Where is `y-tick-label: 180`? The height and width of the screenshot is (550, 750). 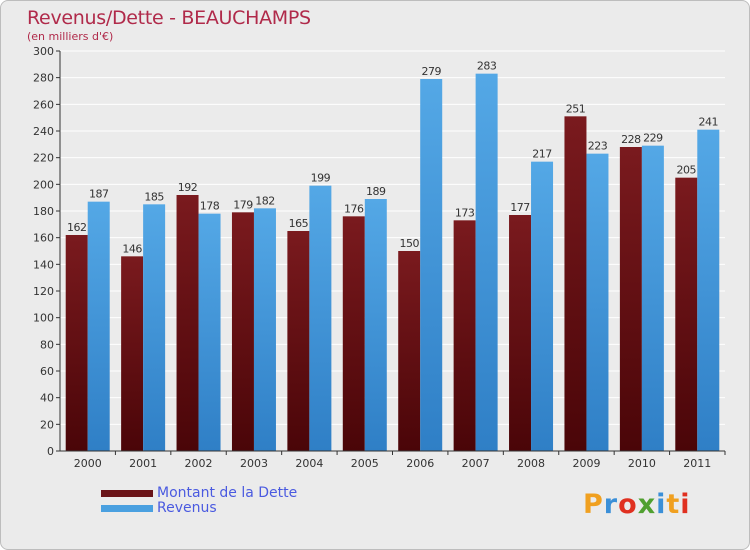
y-tick-label: 180 is located at coordinates (43, 211).